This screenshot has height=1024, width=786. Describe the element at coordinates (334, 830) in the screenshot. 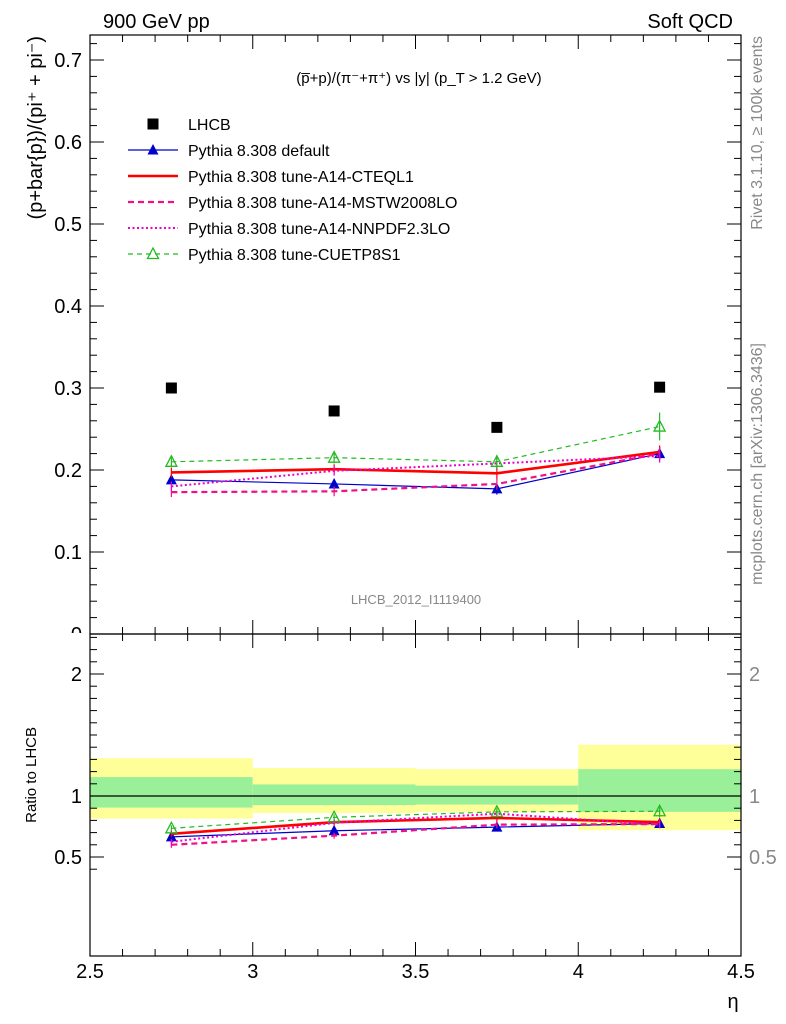

I see `ratio-pythia-8-308-default-point` at that location.